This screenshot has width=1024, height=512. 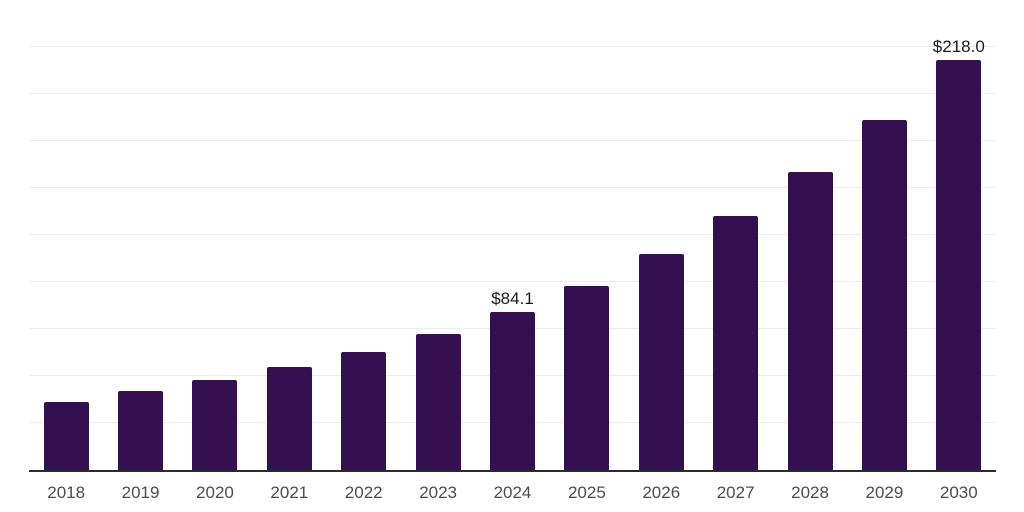 I want to click on bar-2026, so click(x=661, y=362).